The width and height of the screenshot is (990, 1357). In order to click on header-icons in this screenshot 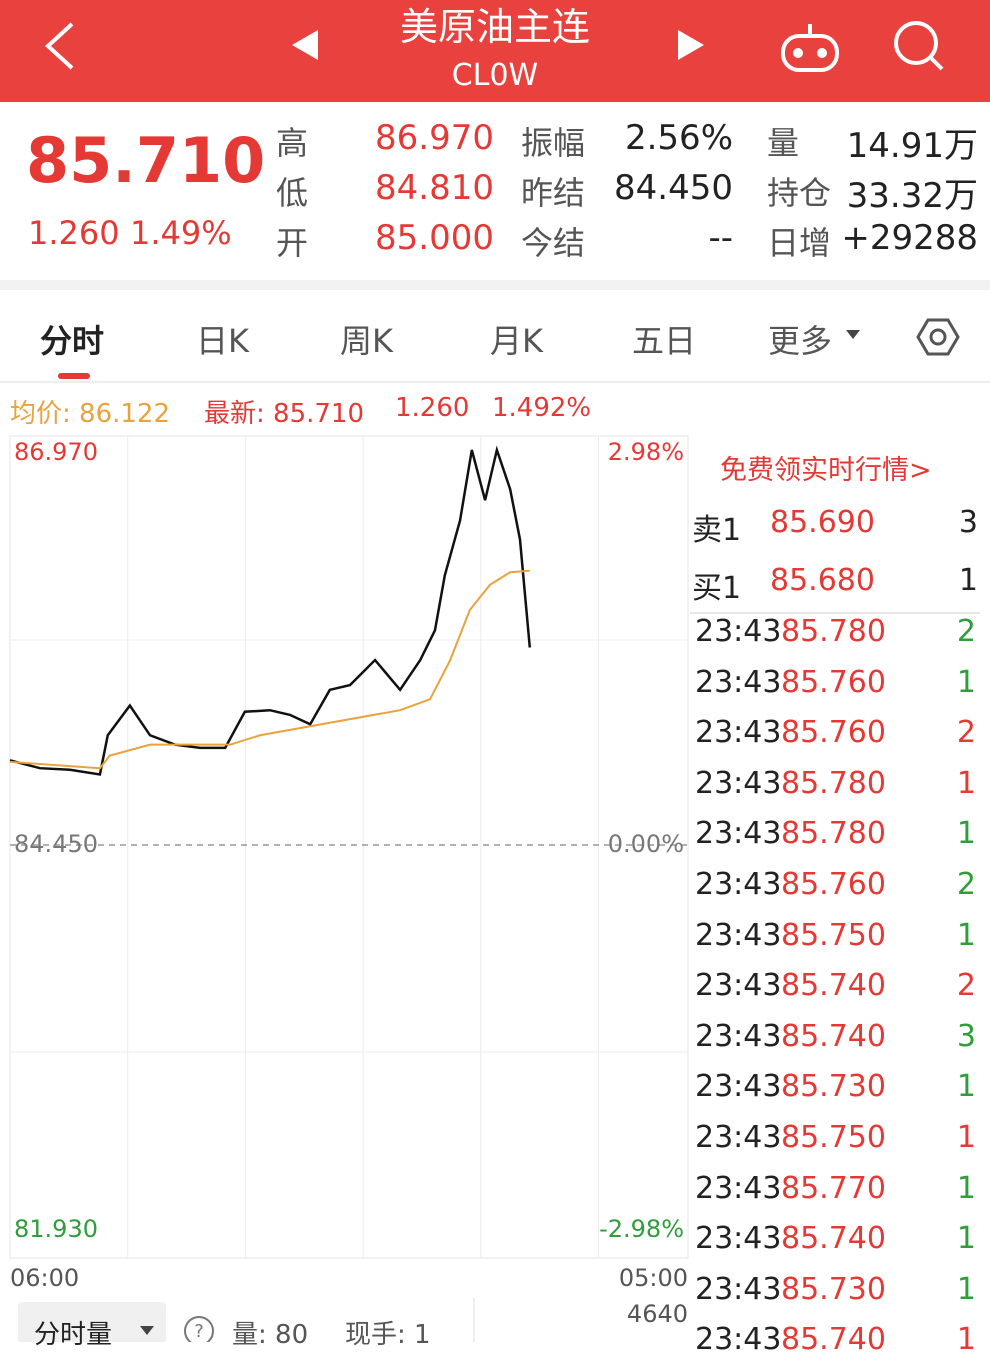, I will do `click(494, 46)`.